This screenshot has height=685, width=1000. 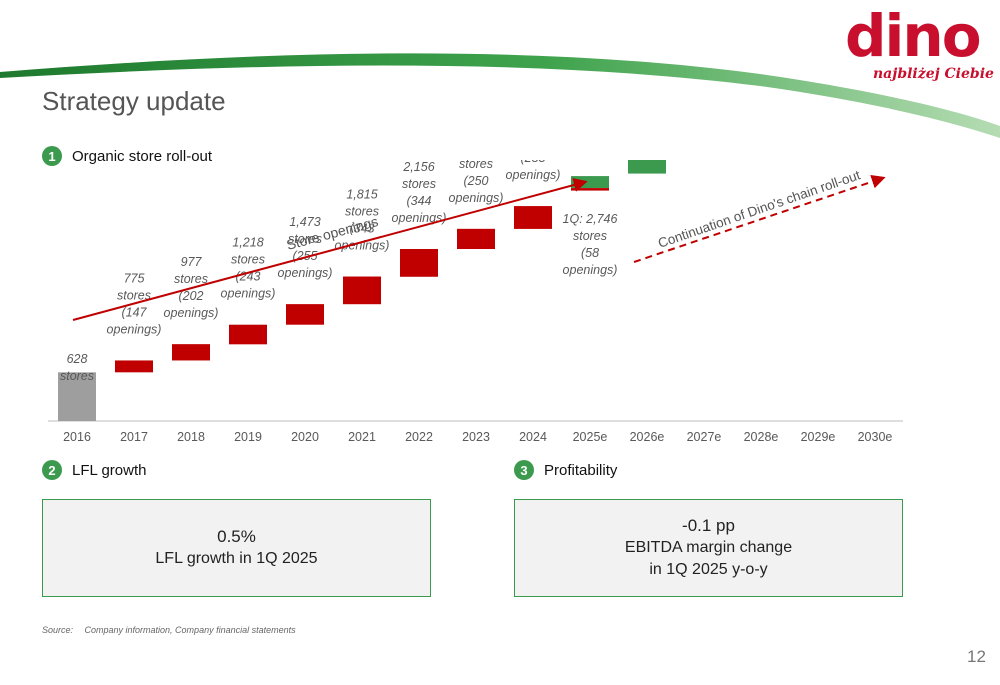 What do you see at coordinates (581, 470) in the screenshot?
I see `section-title: Profitability` at bounding box center [581, 470].